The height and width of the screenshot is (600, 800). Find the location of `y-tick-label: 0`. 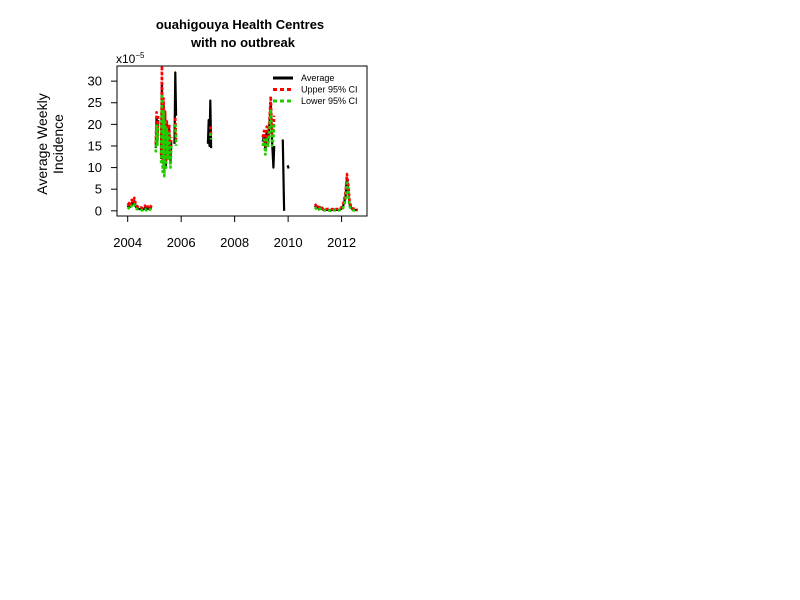

y-tick-label: 0 is located at coordinates (98, 210).